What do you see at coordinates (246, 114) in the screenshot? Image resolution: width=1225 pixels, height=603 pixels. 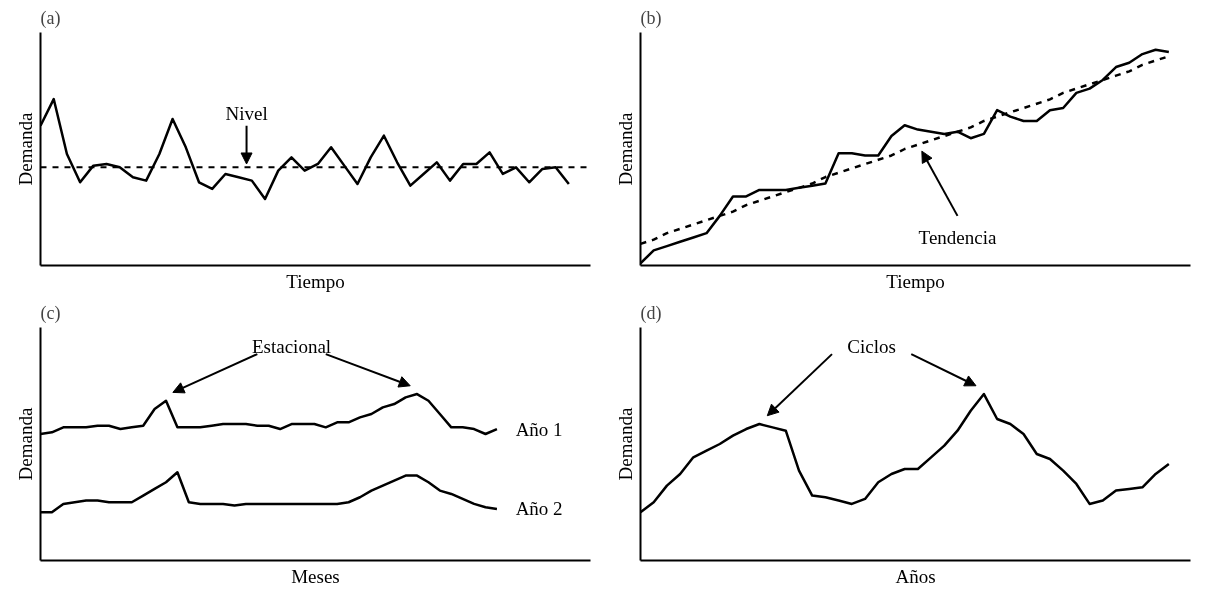 I see `annotation: Nivel` at bounding box center [246, 114].